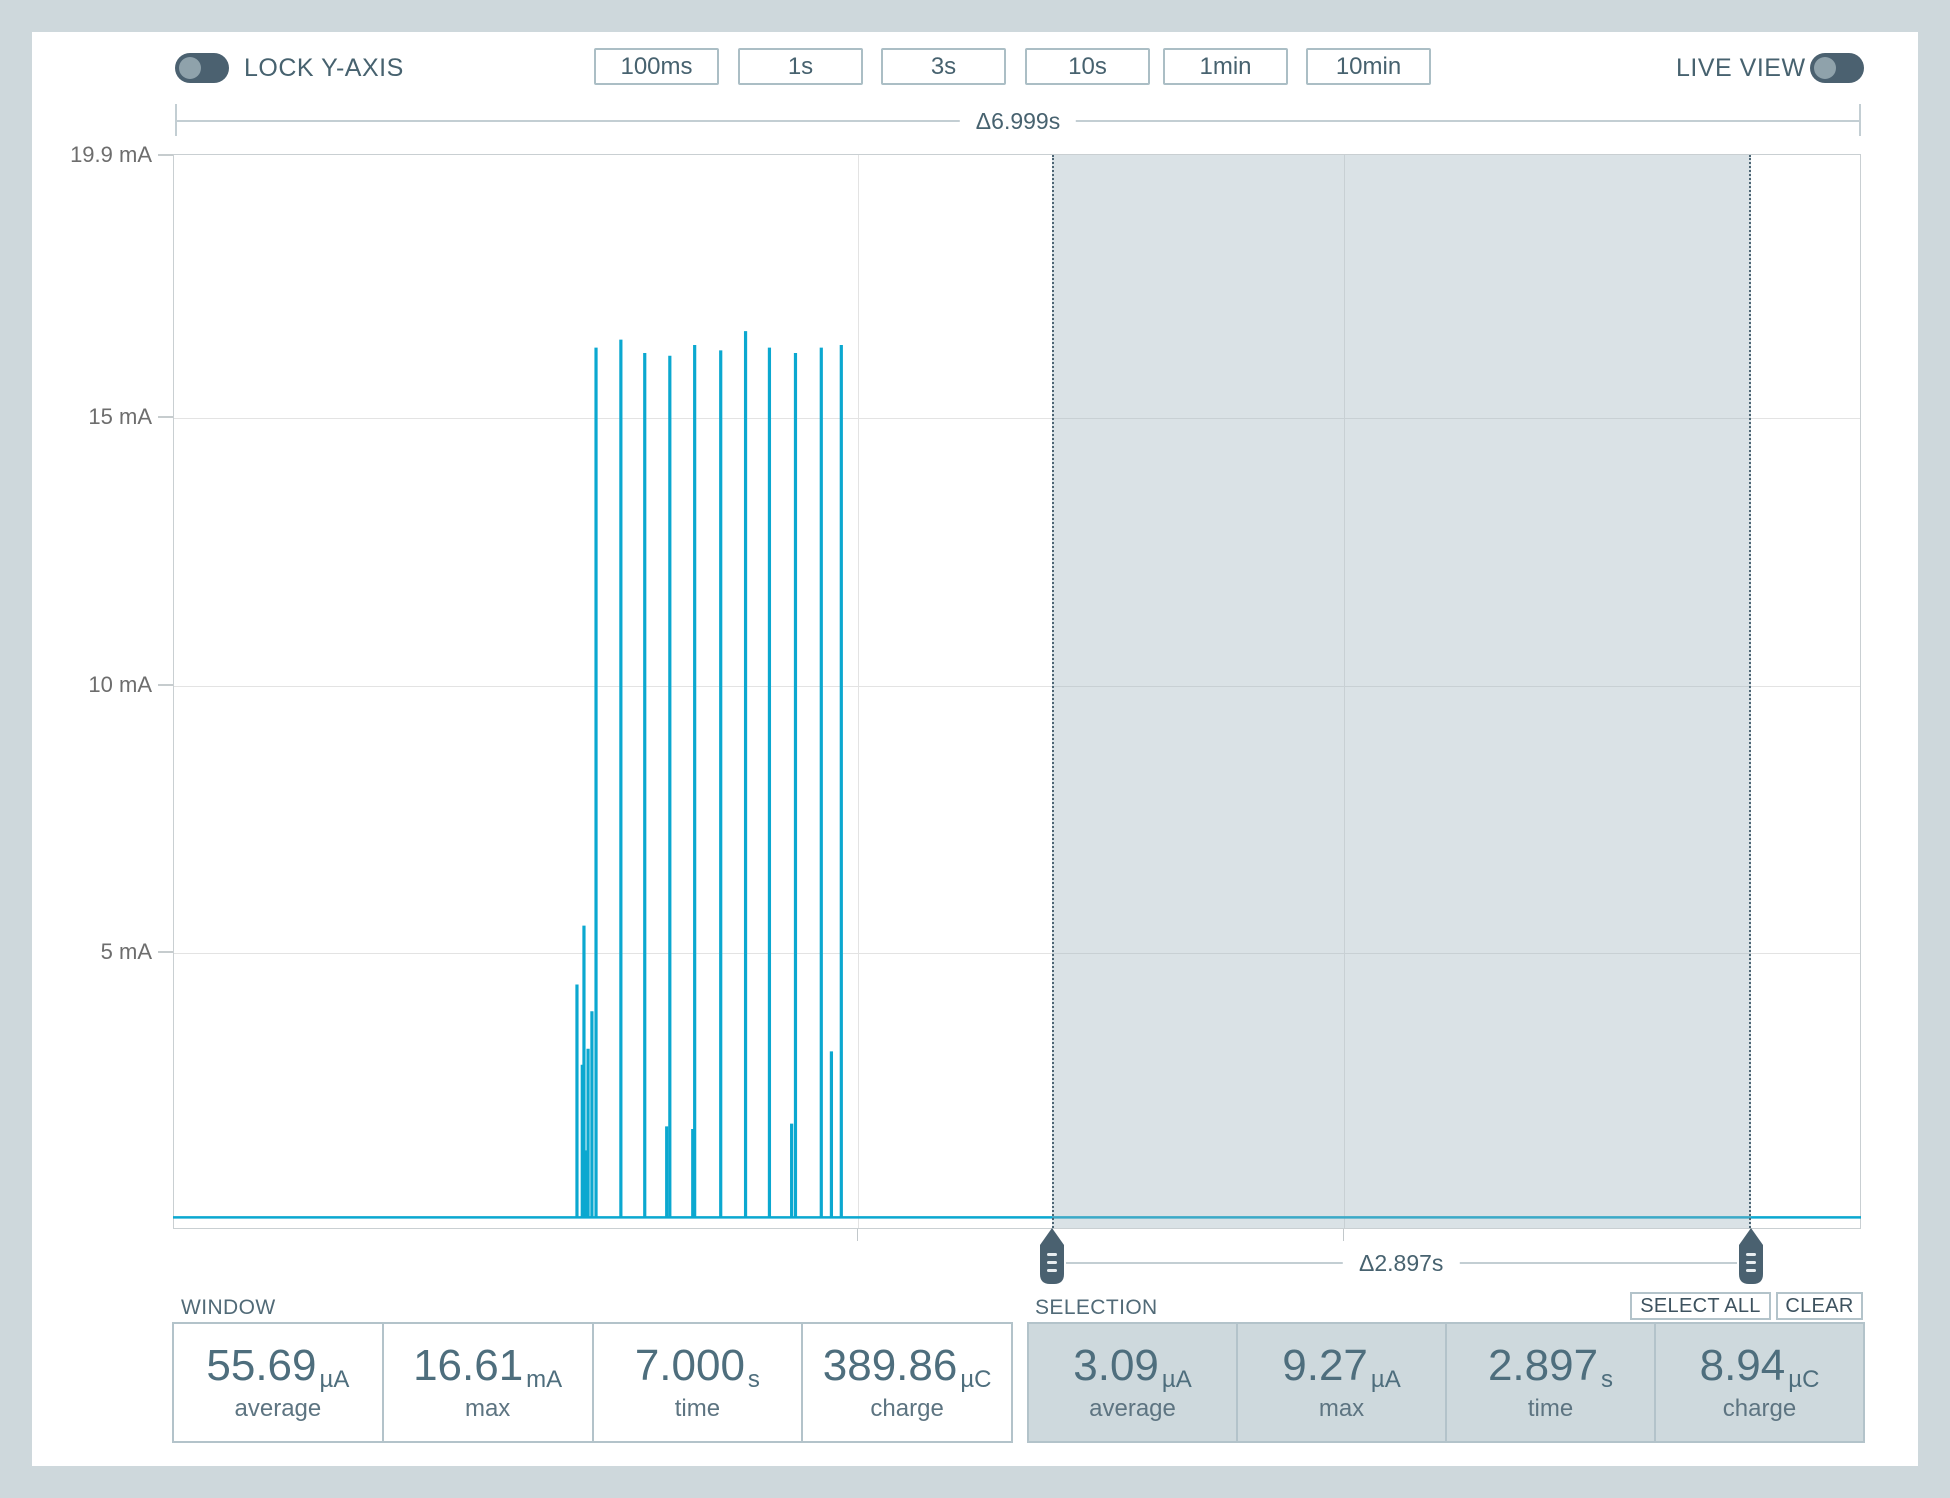  Describe the element at coordinates (111, 154) in the screenshot. I see `y-axis-label-19-9ma: 19.9 mA` at that location.